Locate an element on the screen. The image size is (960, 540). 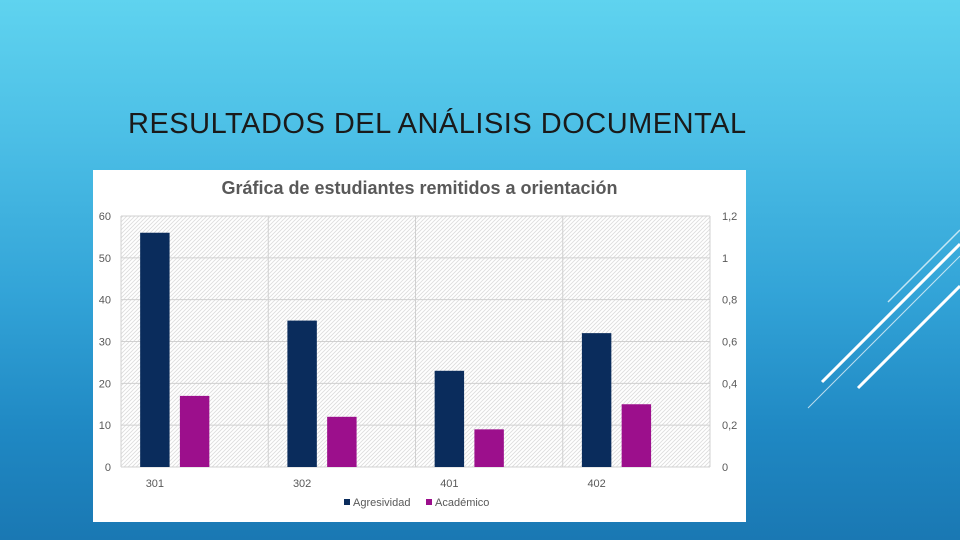
y-tick-label: 20 is located at coordinates (105, 384).